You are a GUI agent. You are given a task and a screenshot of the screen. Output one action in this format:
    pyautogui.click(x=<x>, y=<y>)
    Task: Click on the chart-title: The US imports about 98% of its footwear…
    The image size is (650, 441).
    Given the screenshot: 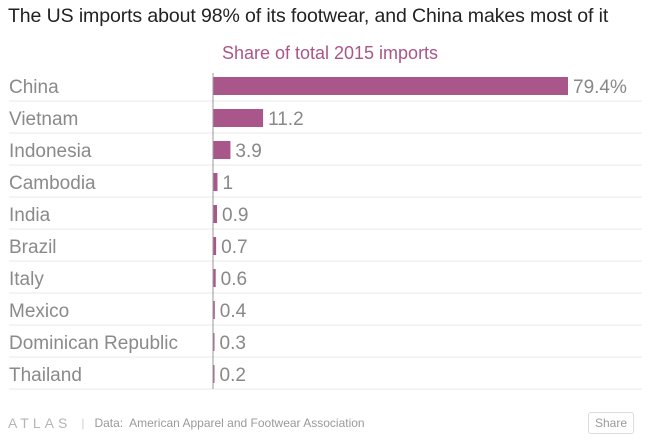 What is the action you would take?
    pyautogui.click(x=308, y=16)
    